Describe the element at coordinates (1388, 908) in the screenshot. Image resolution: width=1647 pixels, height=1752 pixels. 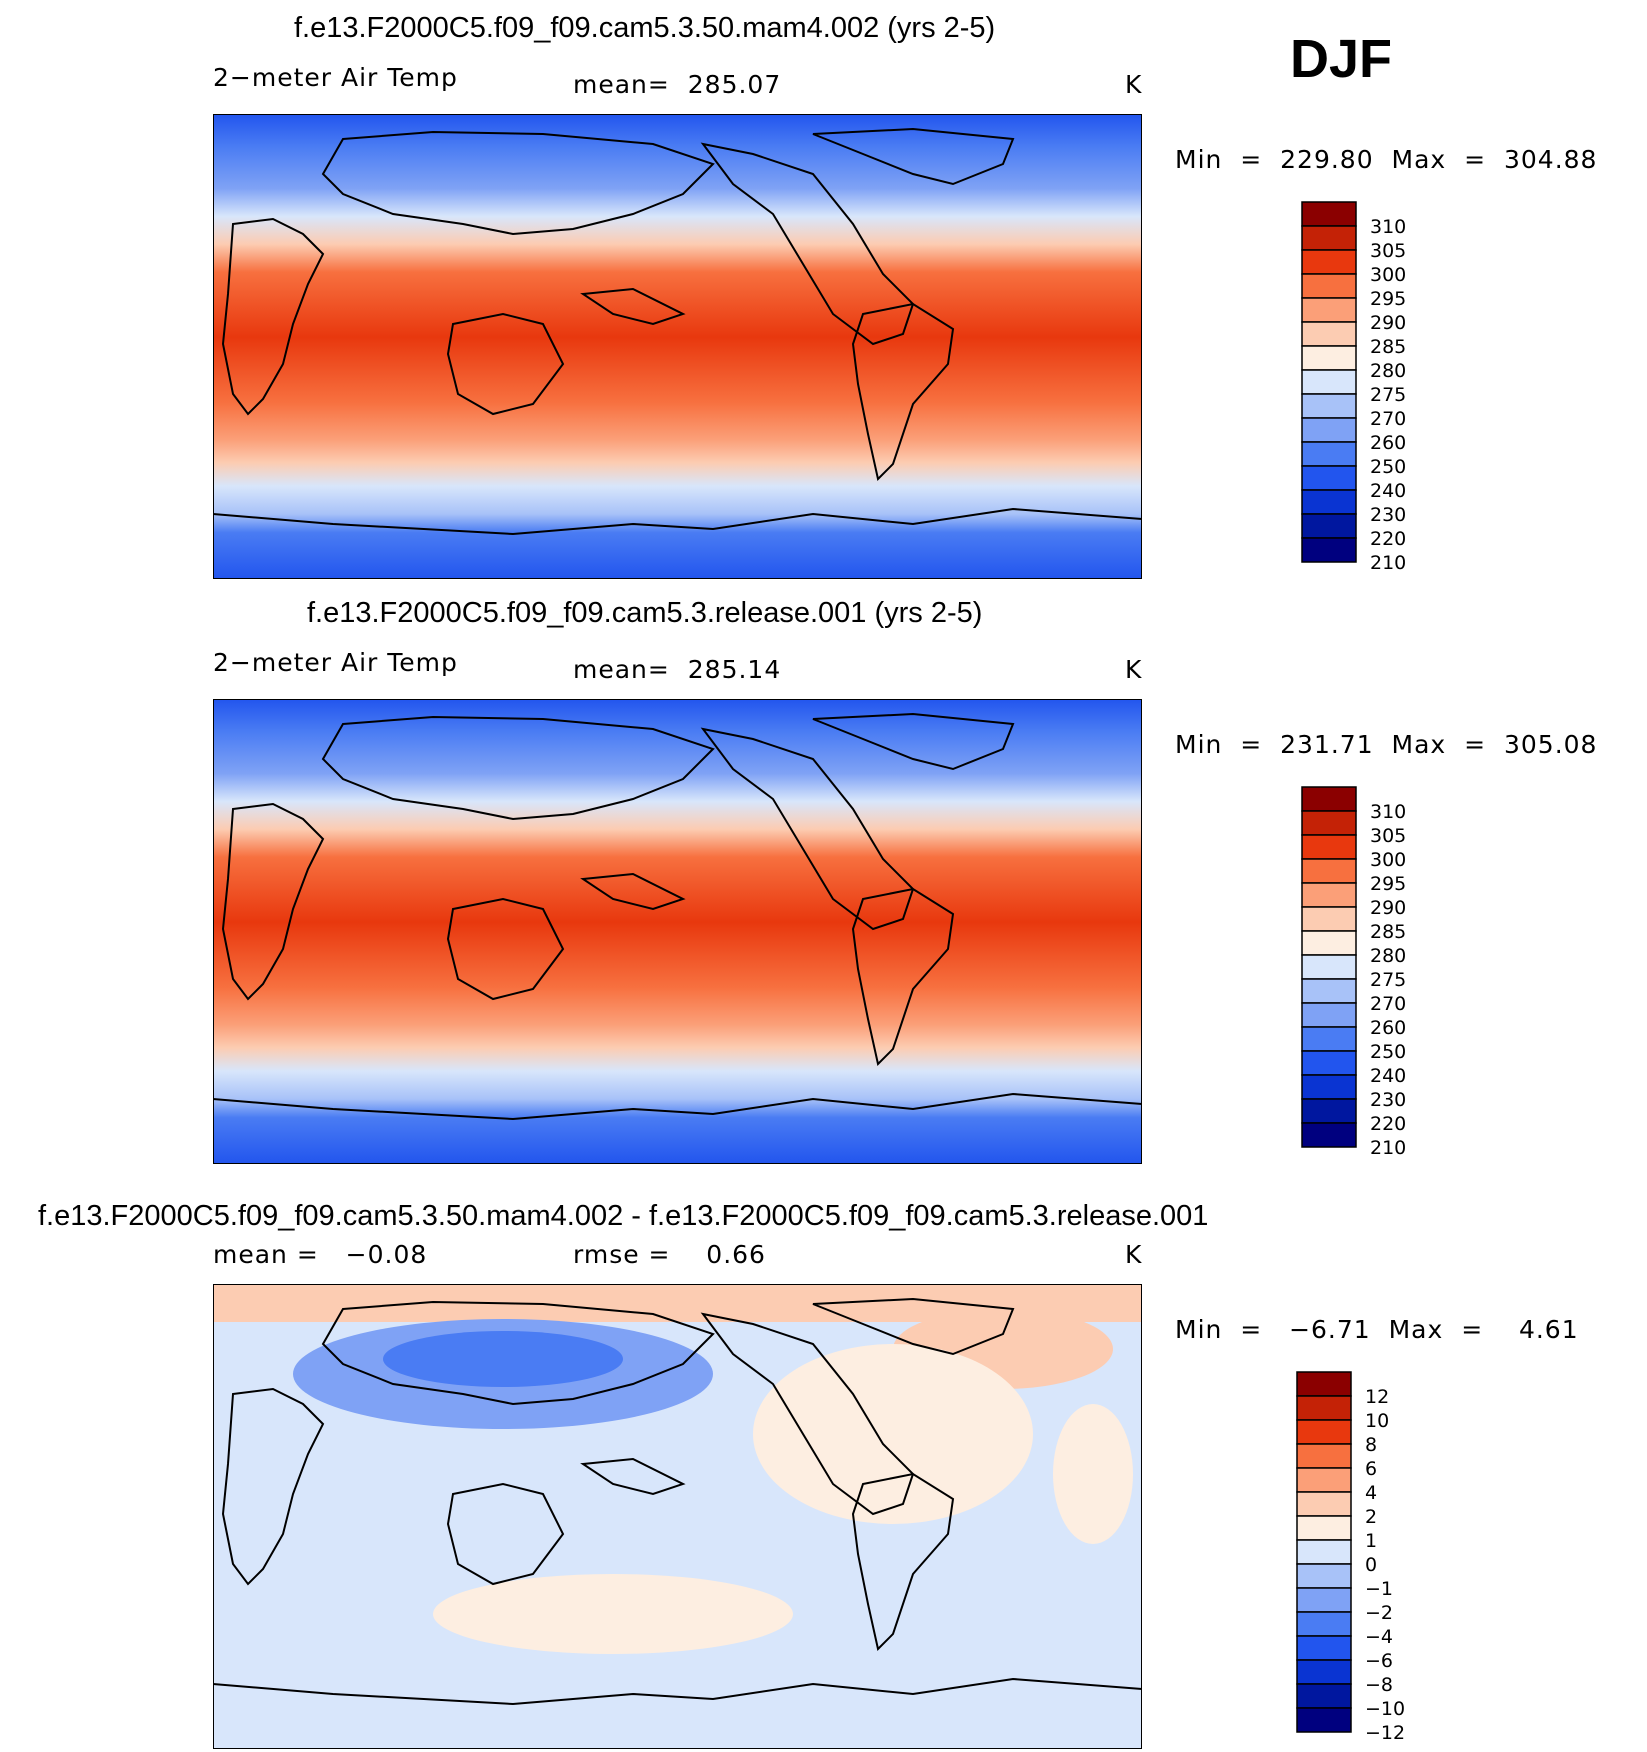
I see `panel2-colorbar-tick-label: 290` at that location.